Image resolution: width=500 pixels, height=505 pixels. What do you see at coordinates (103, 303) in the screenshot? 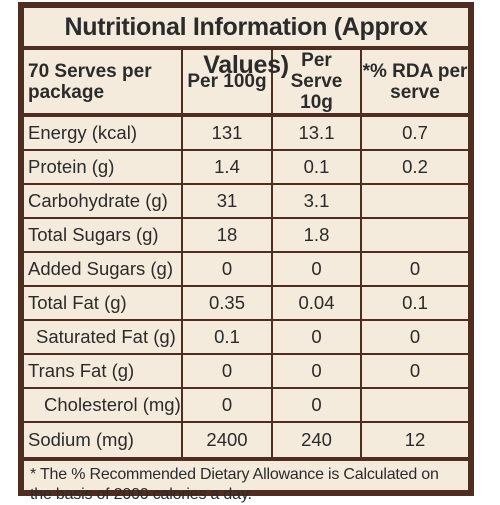
I see `nutrient-name: Total Fat (g)` at bounding box center [103, 303].